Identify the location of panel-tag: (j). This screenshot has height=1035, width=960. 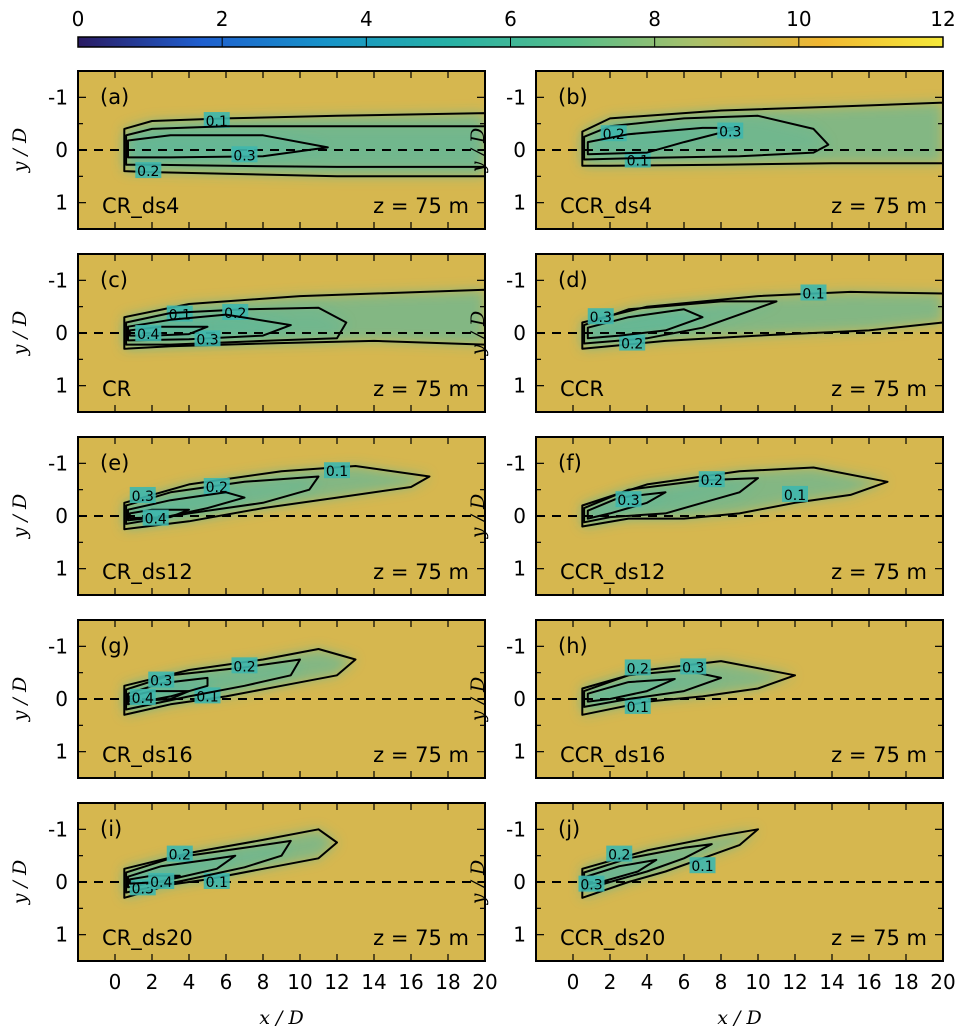
(569, 829).